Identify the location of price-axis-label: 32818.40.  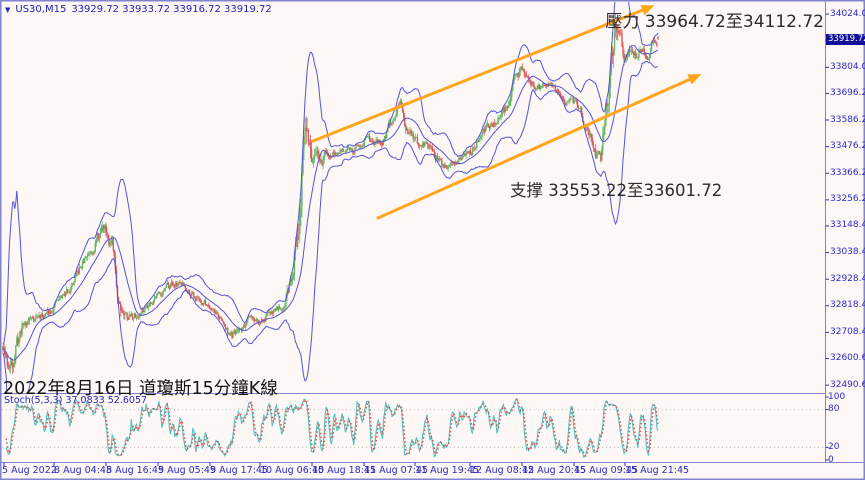
(847, 305).